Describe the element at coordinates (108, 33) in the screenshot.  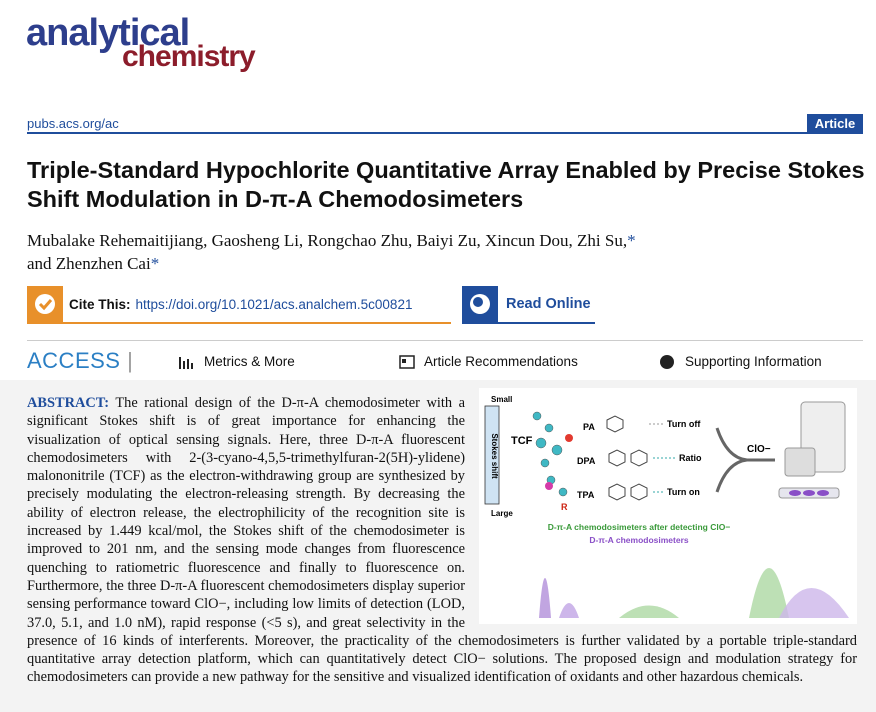
I see `journal-name: analytical` at that location.